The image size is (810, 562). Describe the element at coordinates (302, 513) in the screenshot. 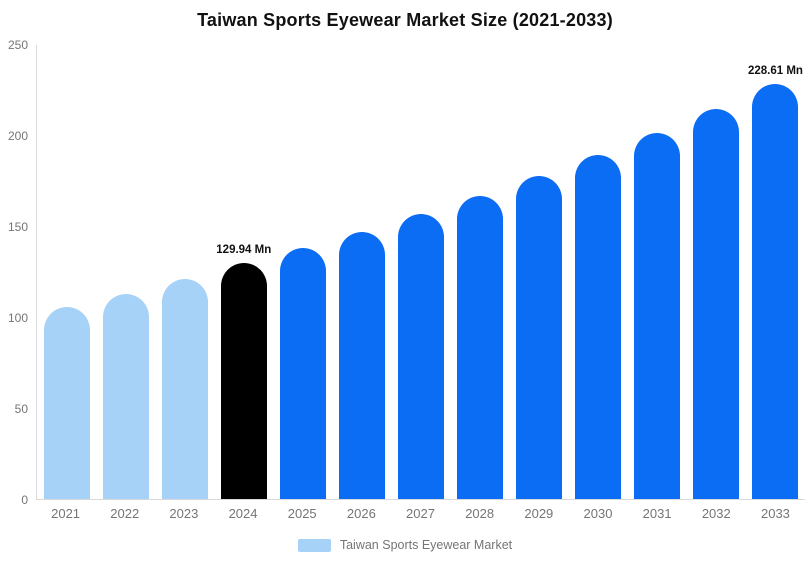

I see `x-tick-label: 2025` at that location.